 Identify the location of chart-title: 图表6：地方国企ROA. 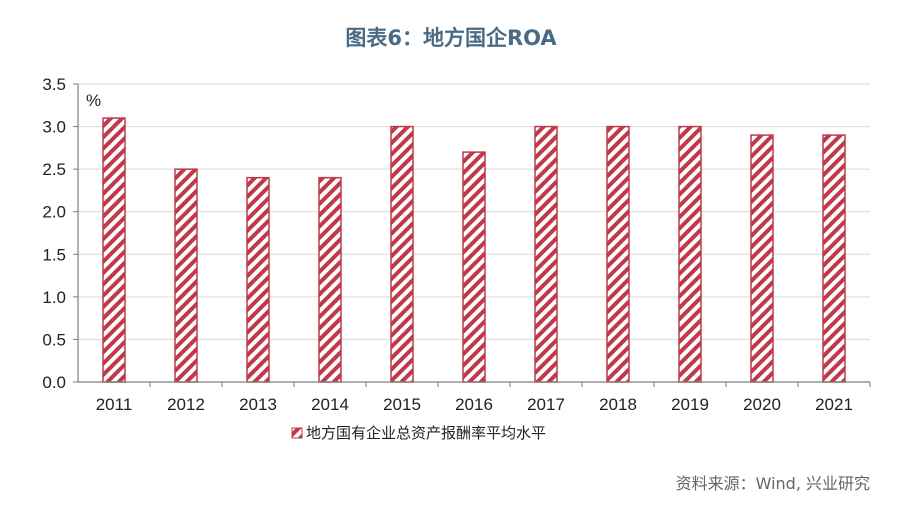
(451, 38).